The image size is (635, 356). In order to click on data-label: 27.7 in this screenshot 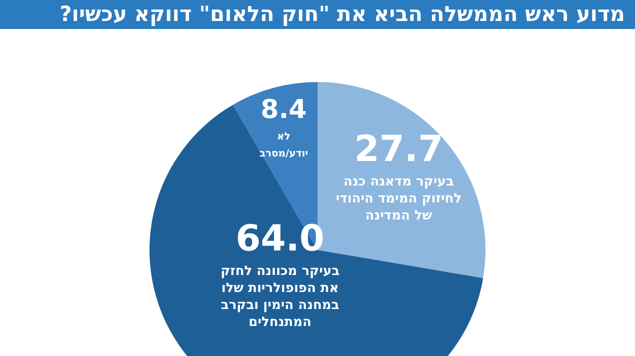, I will do `click(399, 149)`.